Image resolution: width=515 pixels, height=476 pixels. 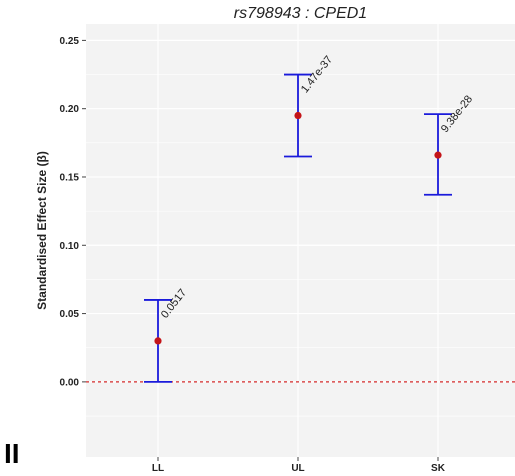 I want to click on y-tick-label: 0.25, so click(x=70, y=41).